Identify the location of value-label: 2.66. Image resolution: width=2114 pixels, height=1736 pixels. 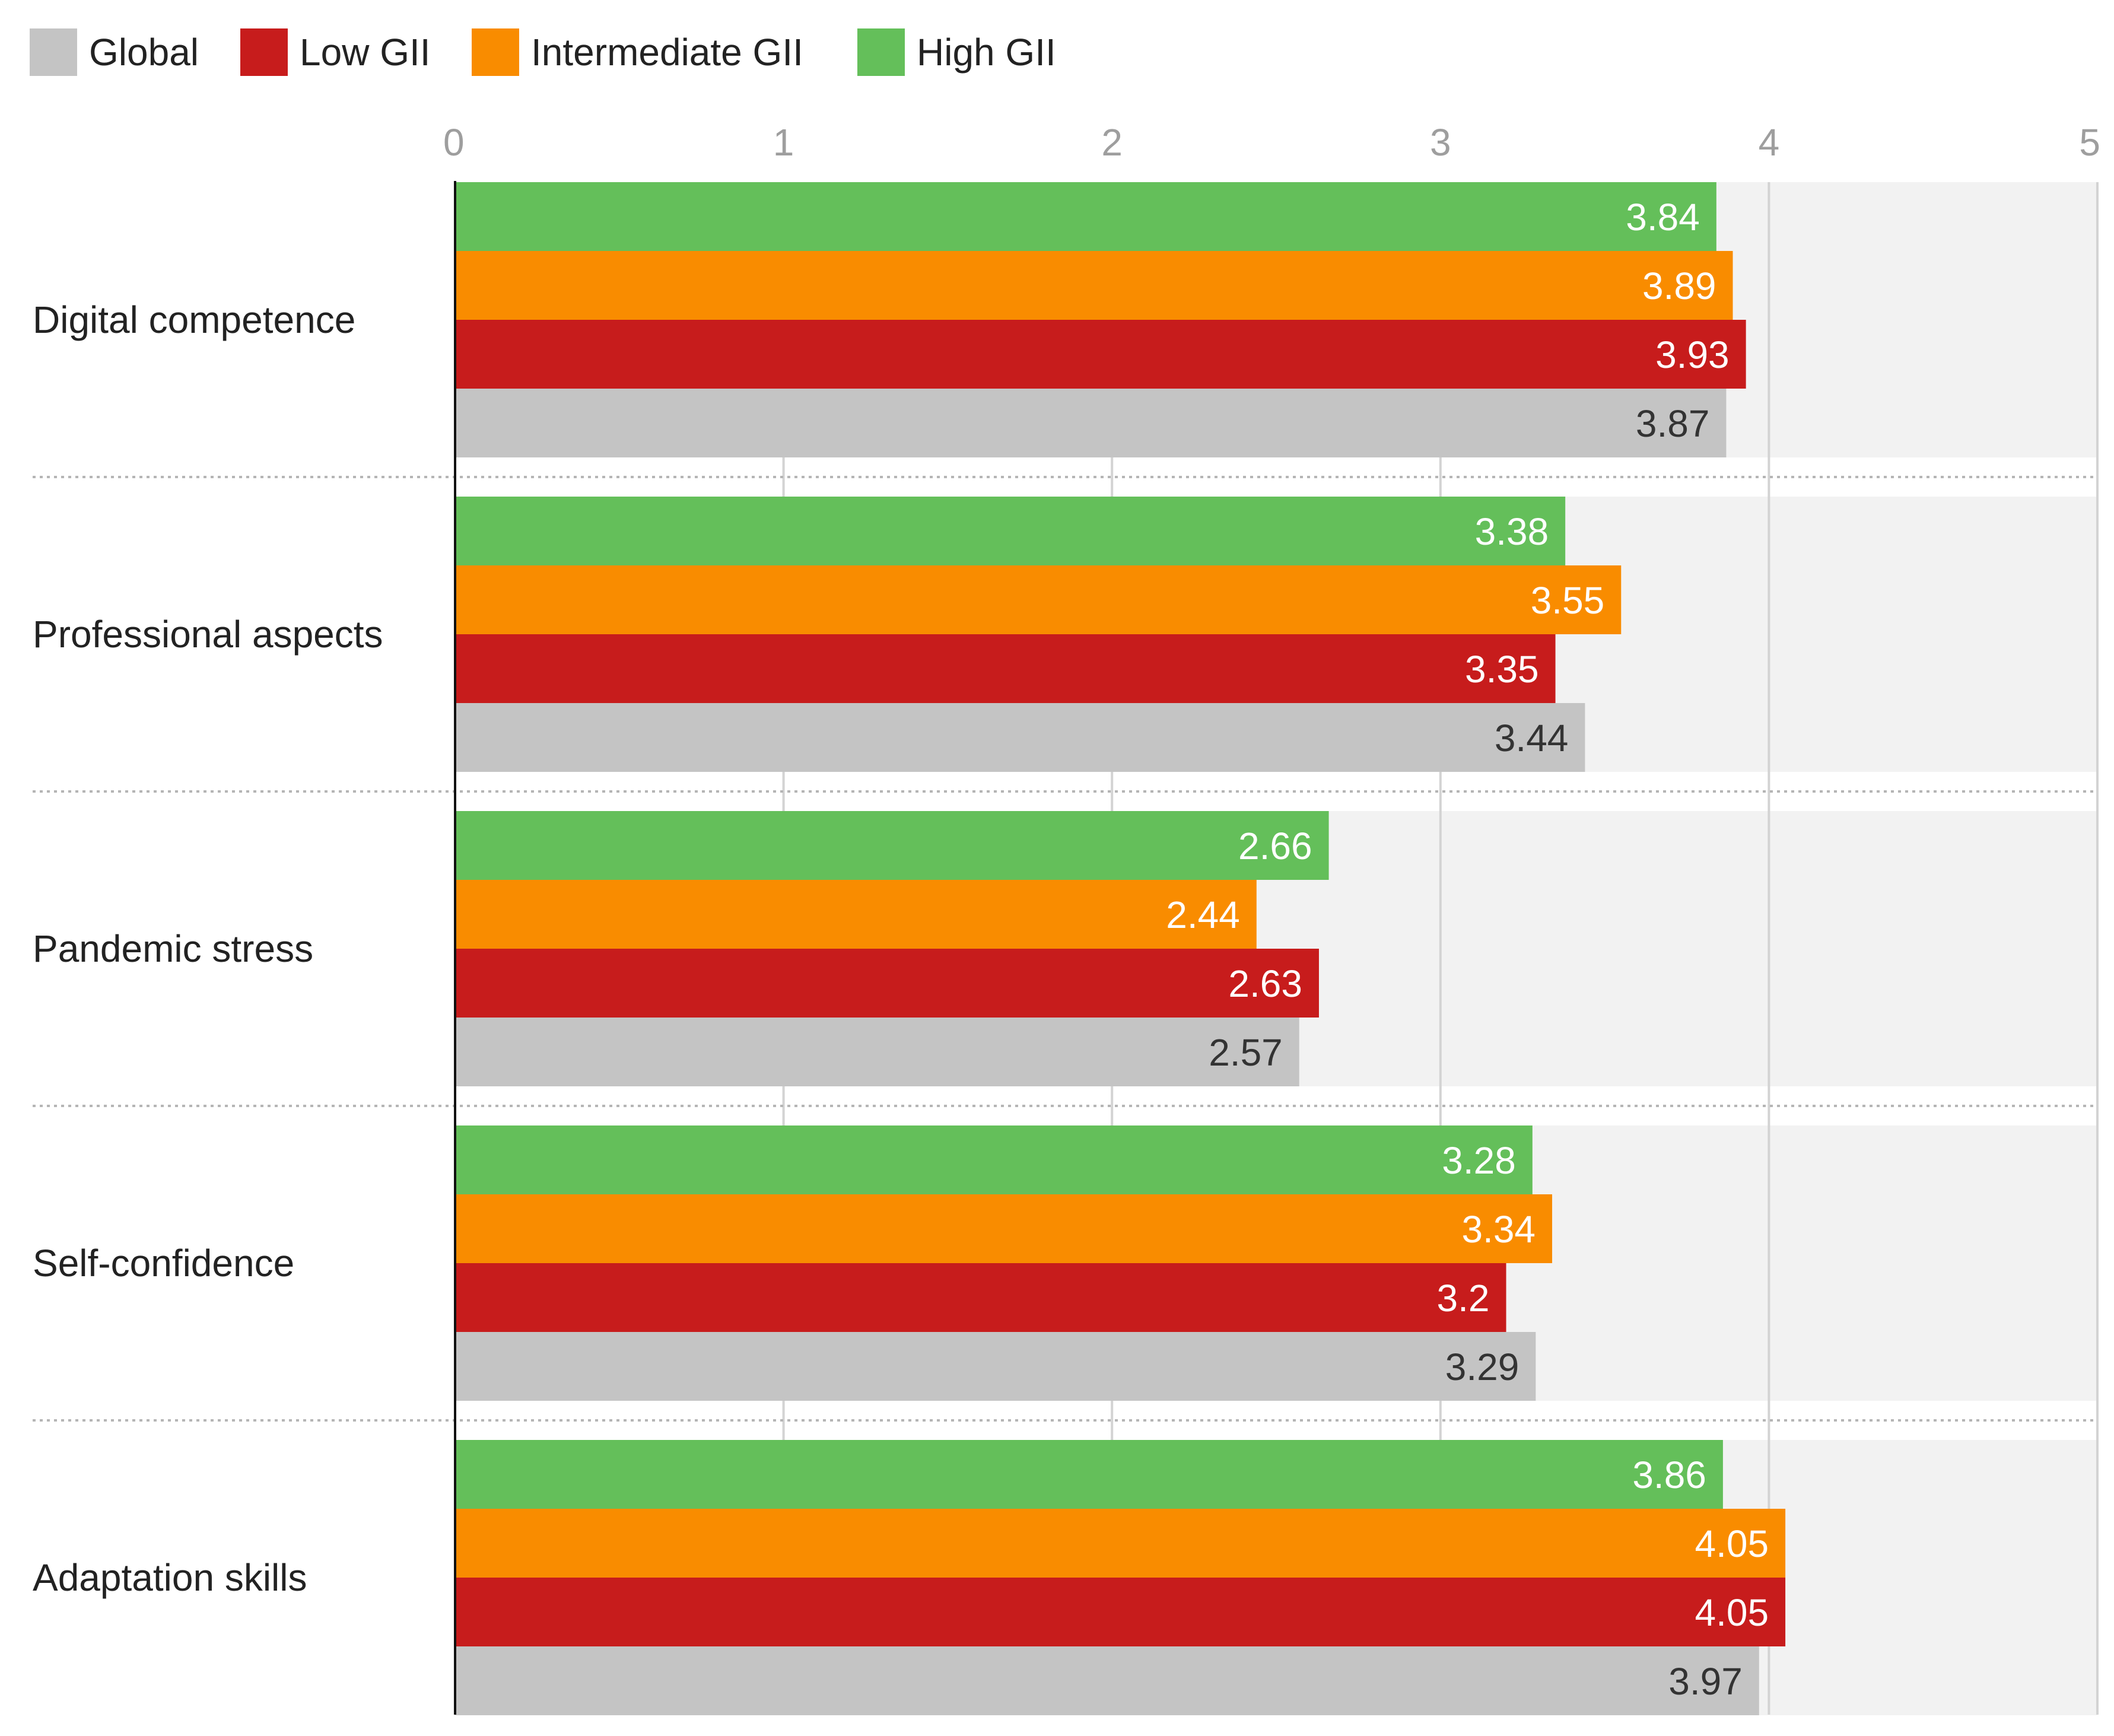
(1275, 846).